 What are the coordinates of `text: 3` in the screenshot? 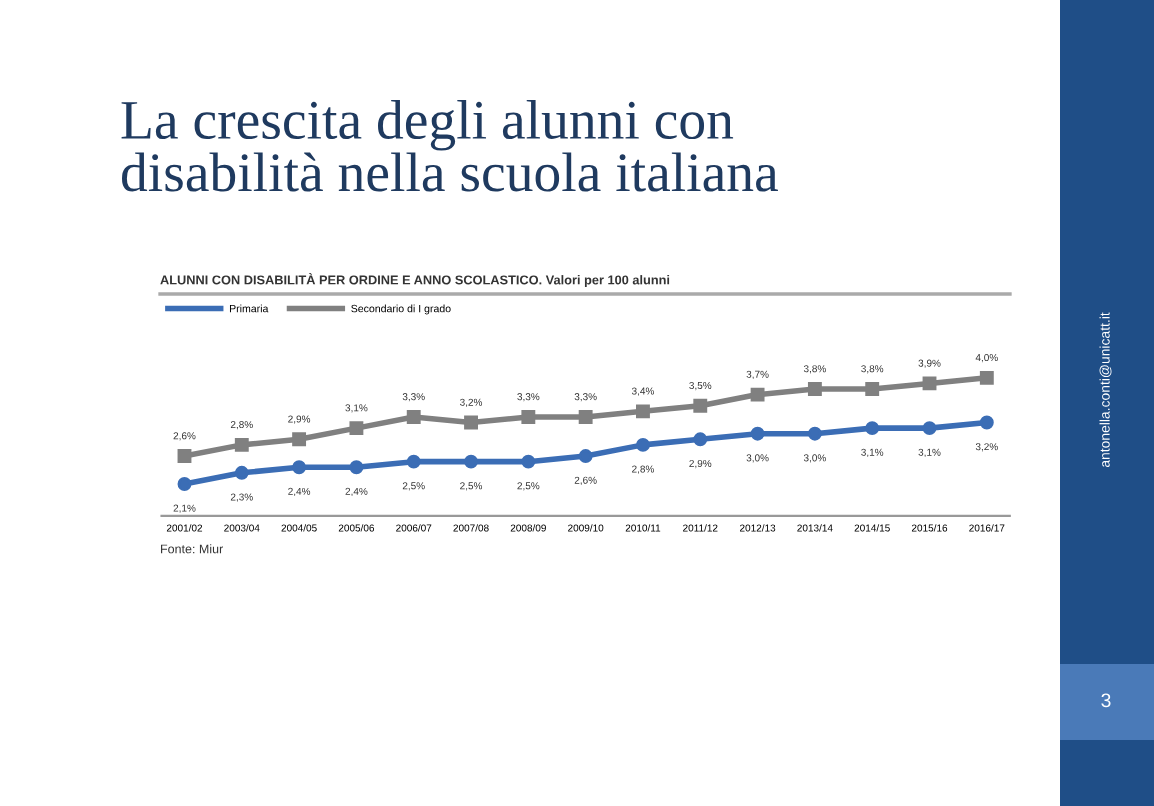 It's located at (1106, 700).